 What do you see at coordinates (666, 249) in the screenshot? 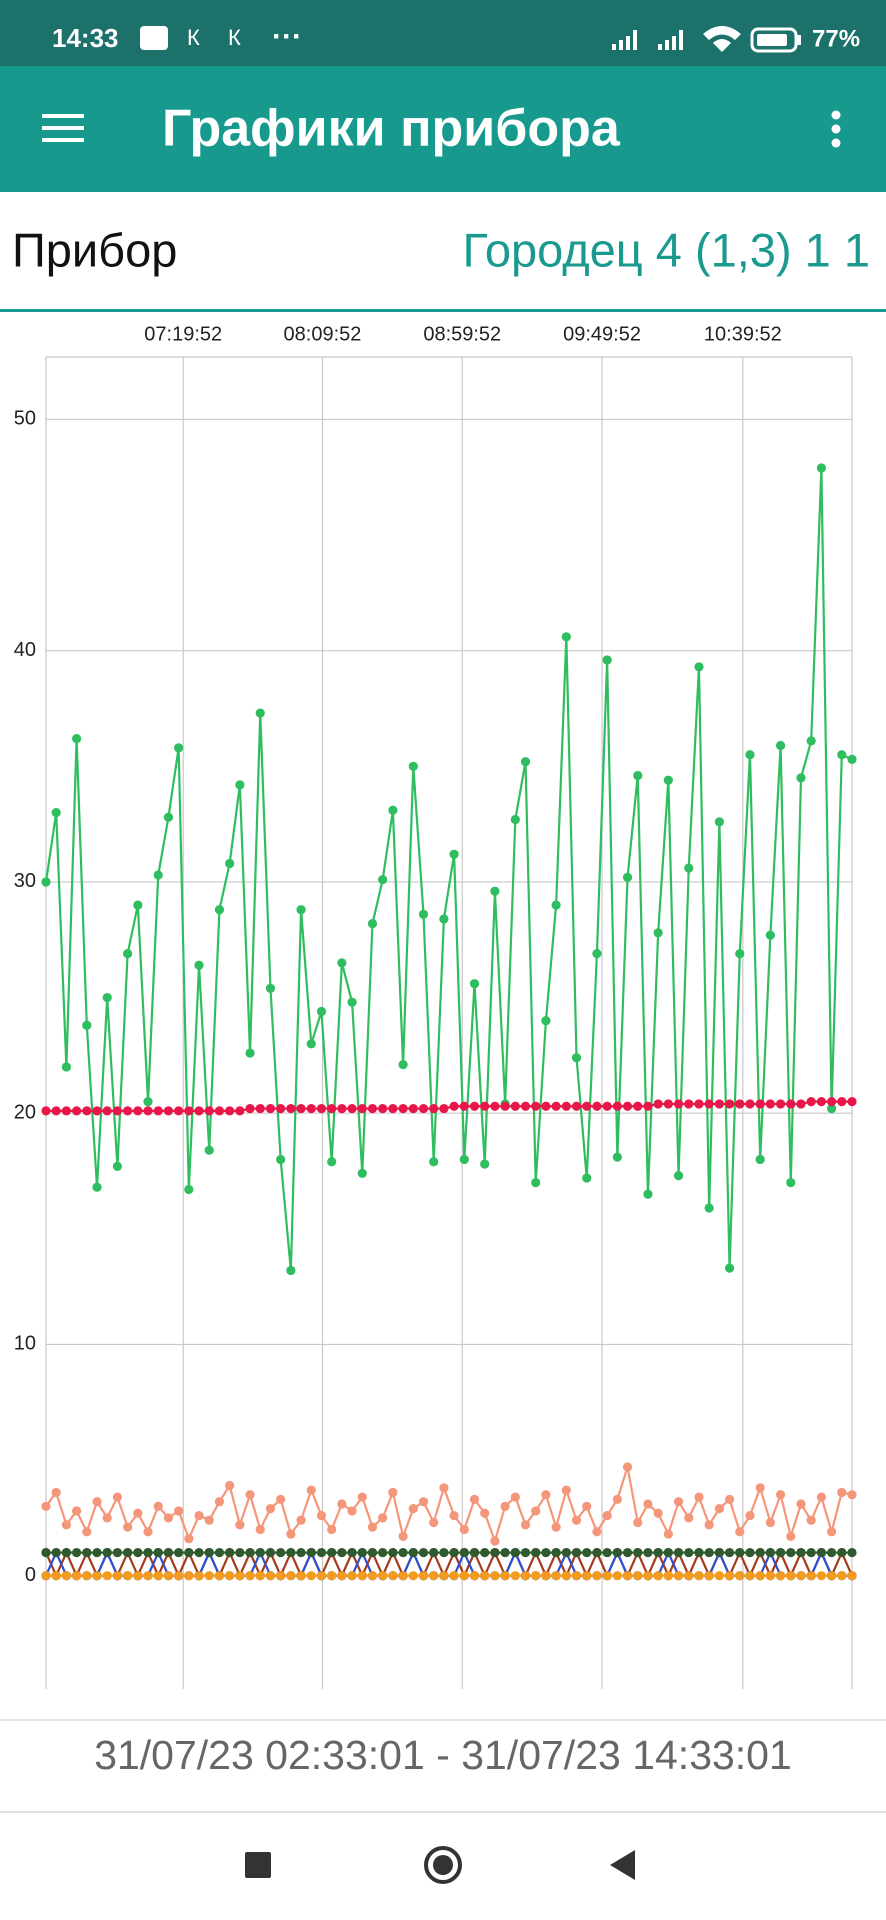
I see `device-value: Городец 4 (1,3) 1 1` at bounding box center [666, 249].